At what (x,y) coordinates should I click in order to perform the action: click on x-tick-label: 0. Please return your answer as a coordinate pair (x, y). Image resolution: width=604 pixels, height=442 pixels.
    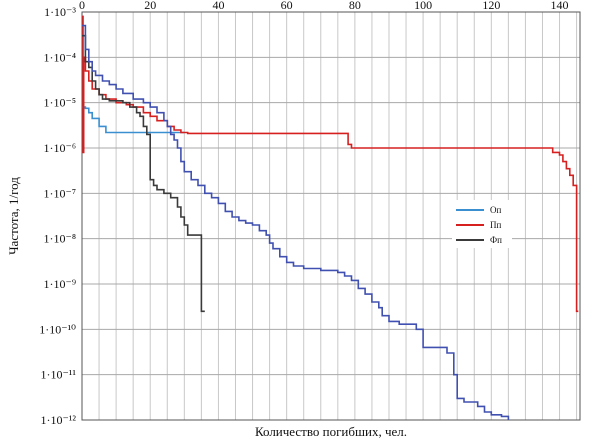
    Looking at the image, I should click on (82, 6).